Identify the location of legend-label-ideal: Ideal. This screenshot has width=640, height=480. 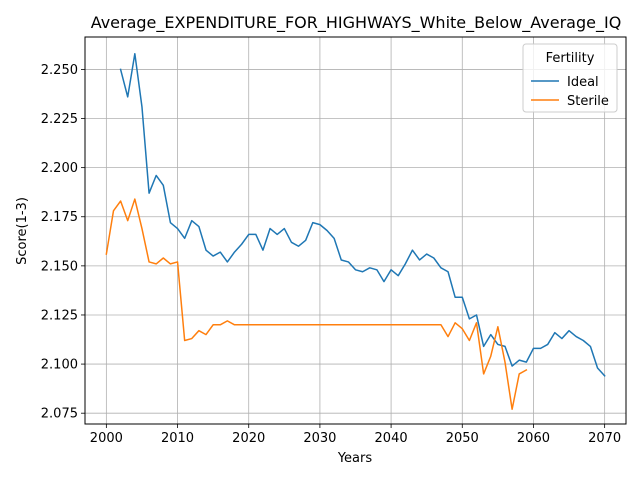
(583, 82).